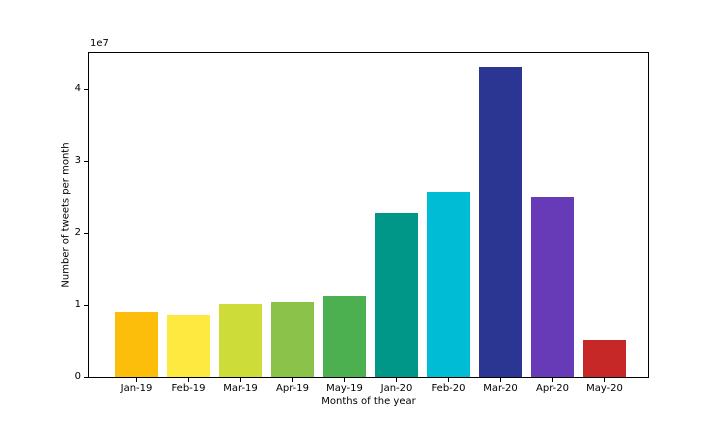 Image resolution: width=720 pixels, height=432 pixels. Describe the element at coordinates (500, 388) in the screenshot. I see `x-tick-label-mar-20: Mar-20` at that location.